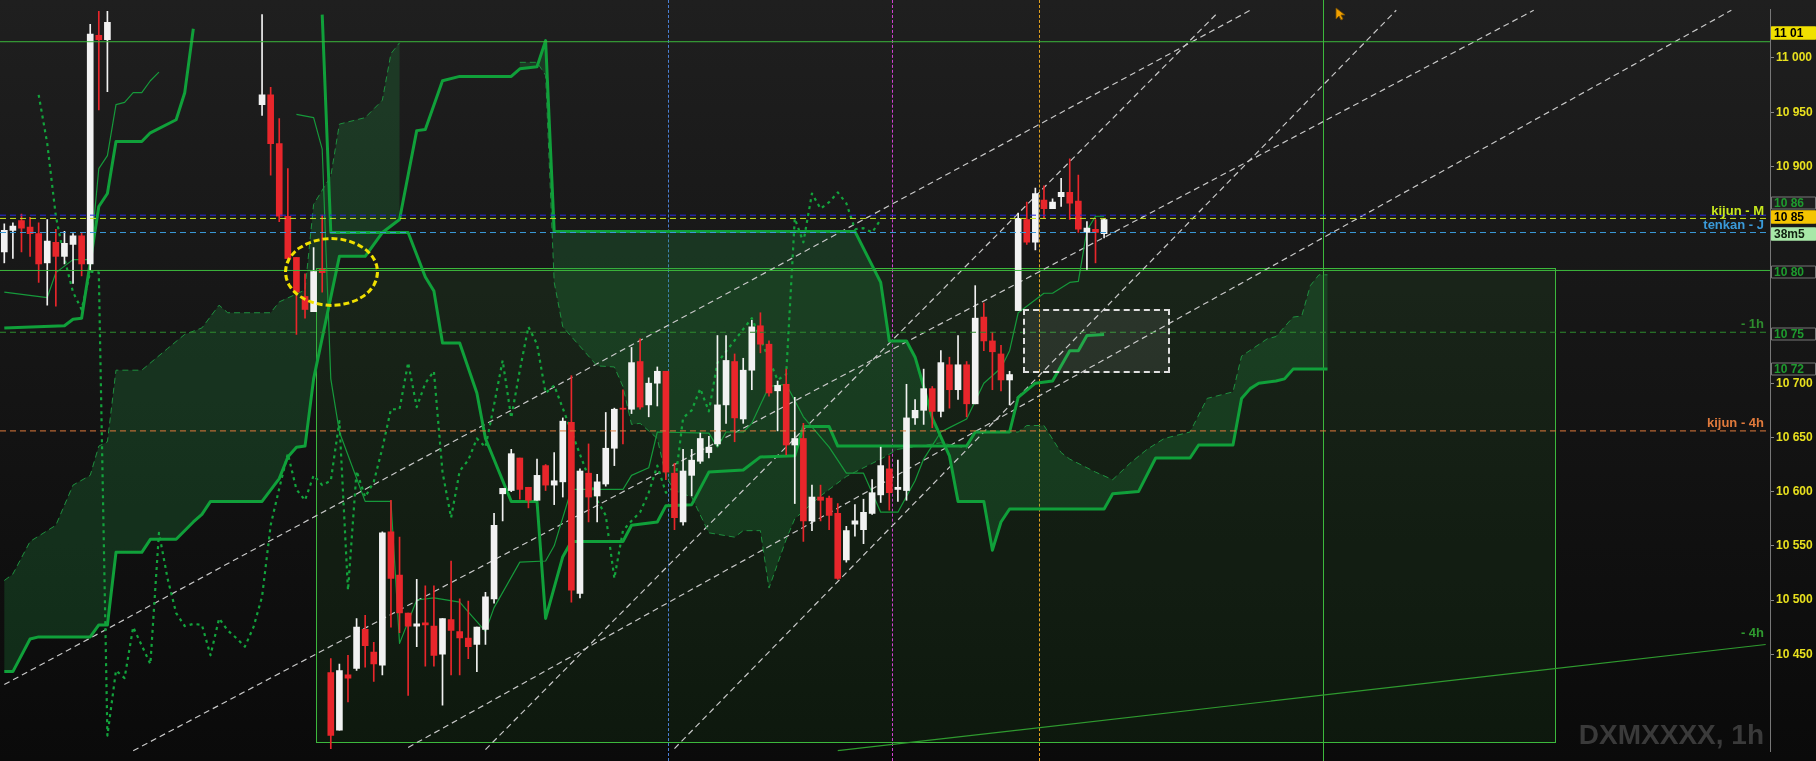  Describe the element at coordinates (1789, 271) in the screenshot. I see `text: 10 80` at that location.